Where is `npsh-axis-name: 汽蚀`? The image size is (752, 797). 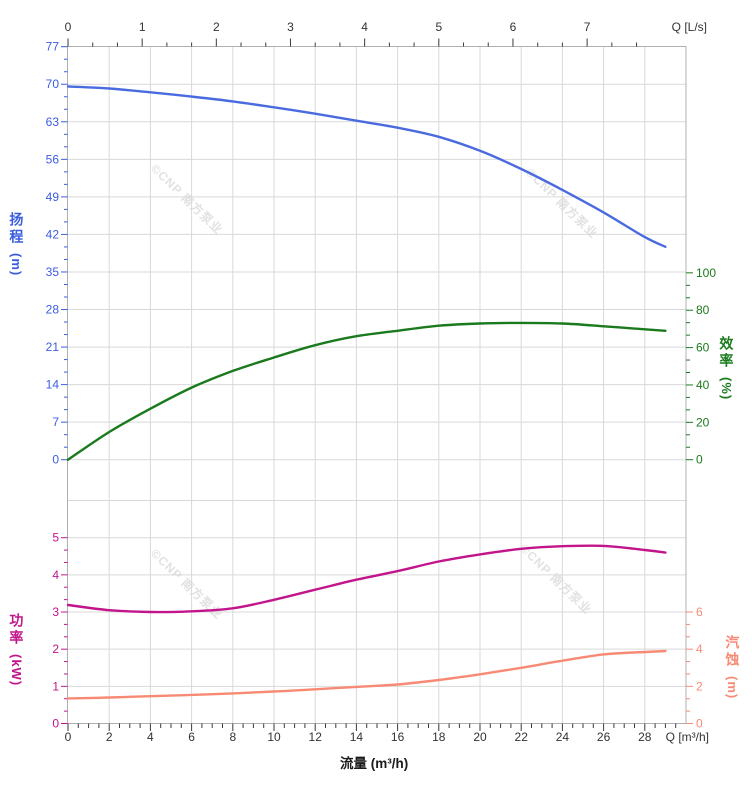 npsh-axis-name: 汽蚀 is located at coordinates (732, 652).